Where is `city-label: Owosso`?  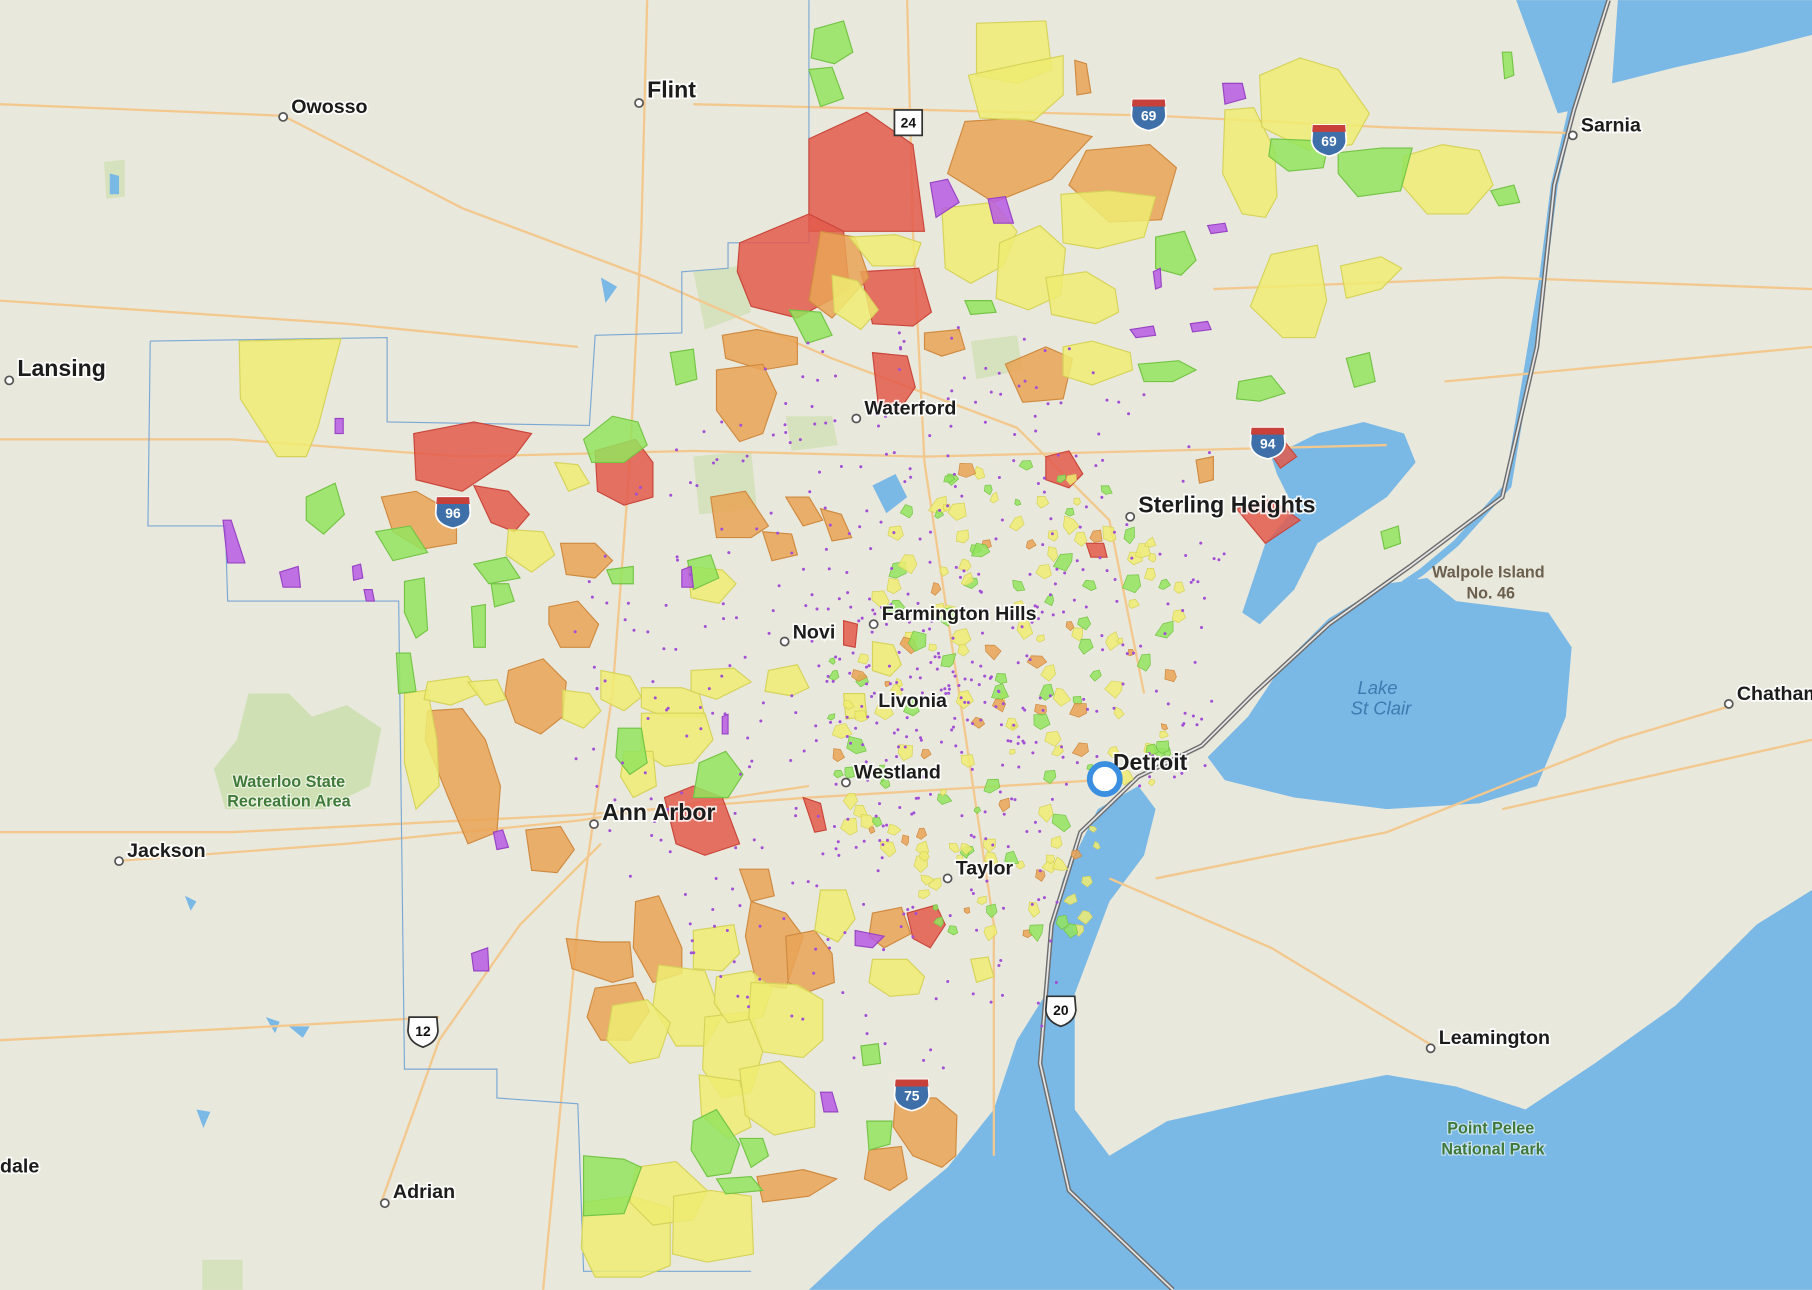 city-label: Owosso is located at coordinates (329, 107).